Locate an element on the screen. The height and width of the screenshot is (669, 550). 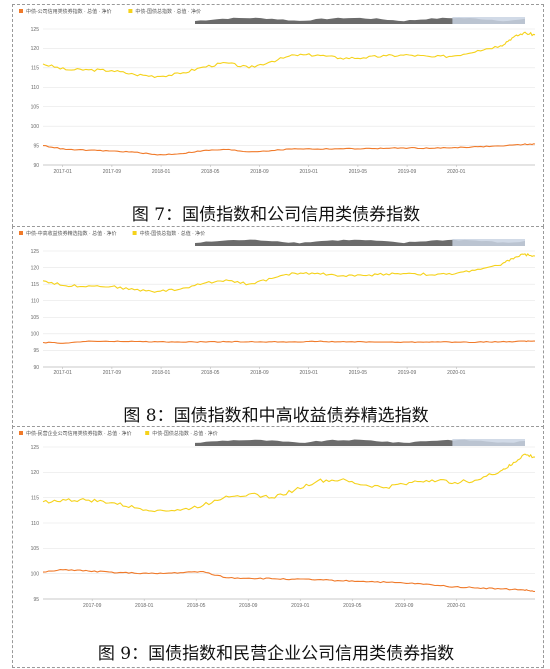
caption-figure-8: 图 8：国债指数和中高收益债券精选指数 is located at coordinates (276, 416).